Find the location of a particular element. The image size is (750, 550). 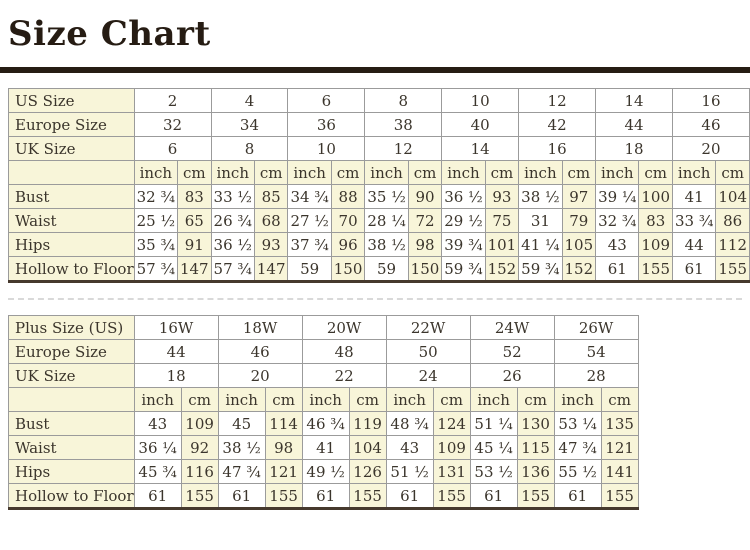

inch-value-cell: 41 is located at coordinates (694, 196).